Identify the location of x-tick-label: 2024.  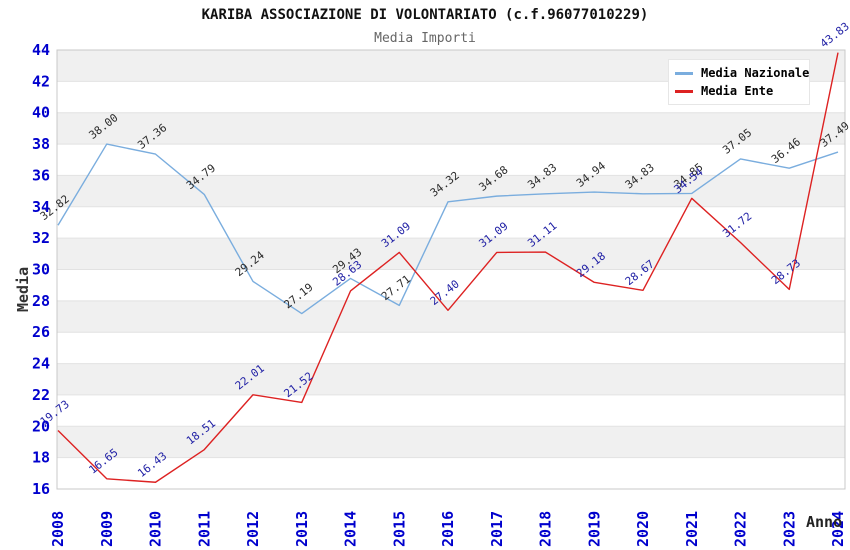
(838, 529).